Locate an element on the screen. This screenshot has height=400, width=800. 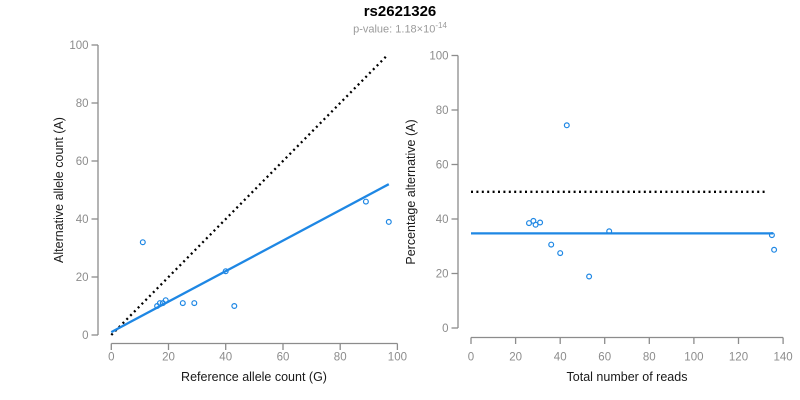
figure-title: rs2621326 is located at coordinates (400, 11).